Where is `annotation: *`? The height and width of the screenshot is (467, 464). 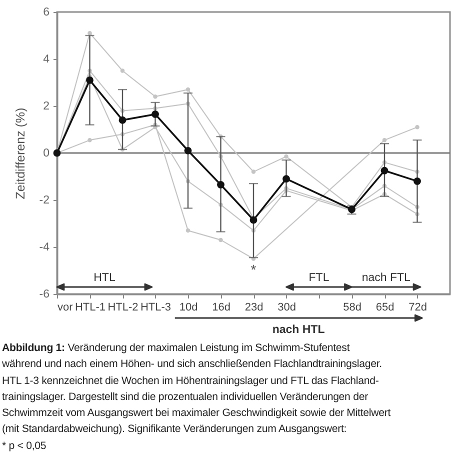
annotation: * is located at coordinates (253, 270).